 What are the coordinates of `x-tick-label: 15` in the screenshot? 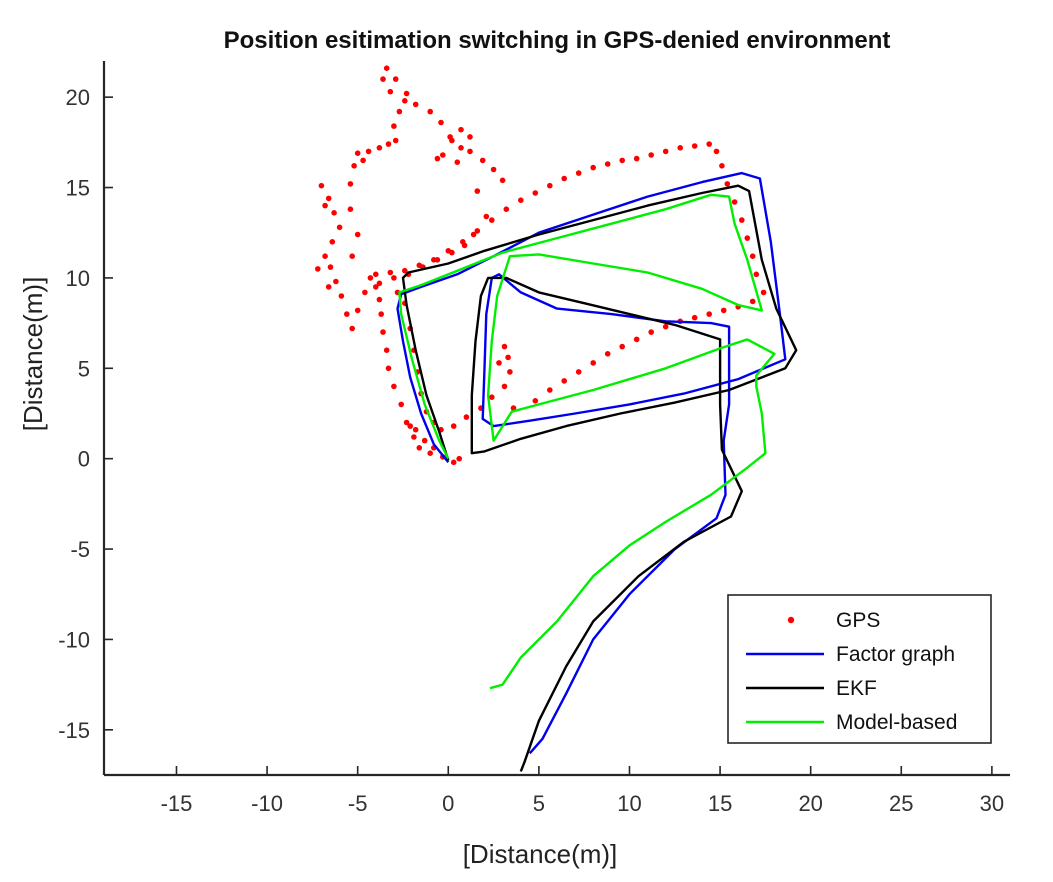 It's located at (720, 803).